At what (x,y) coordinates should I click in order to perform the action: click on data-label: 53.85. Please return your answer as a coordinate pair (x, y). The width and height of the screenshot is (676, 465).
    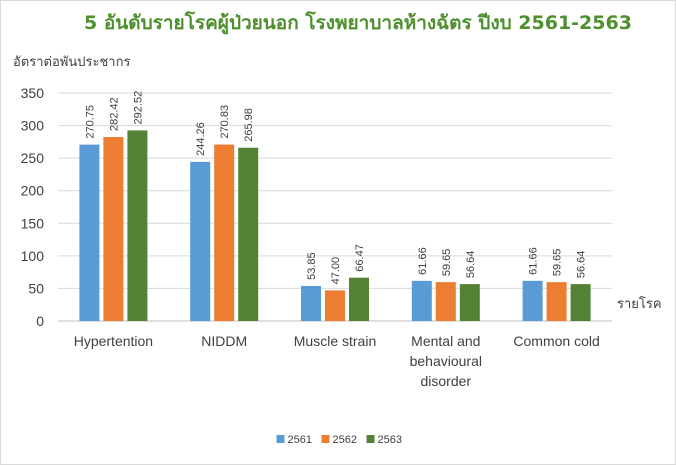
    Looking at the image, I should click on (312, 266).